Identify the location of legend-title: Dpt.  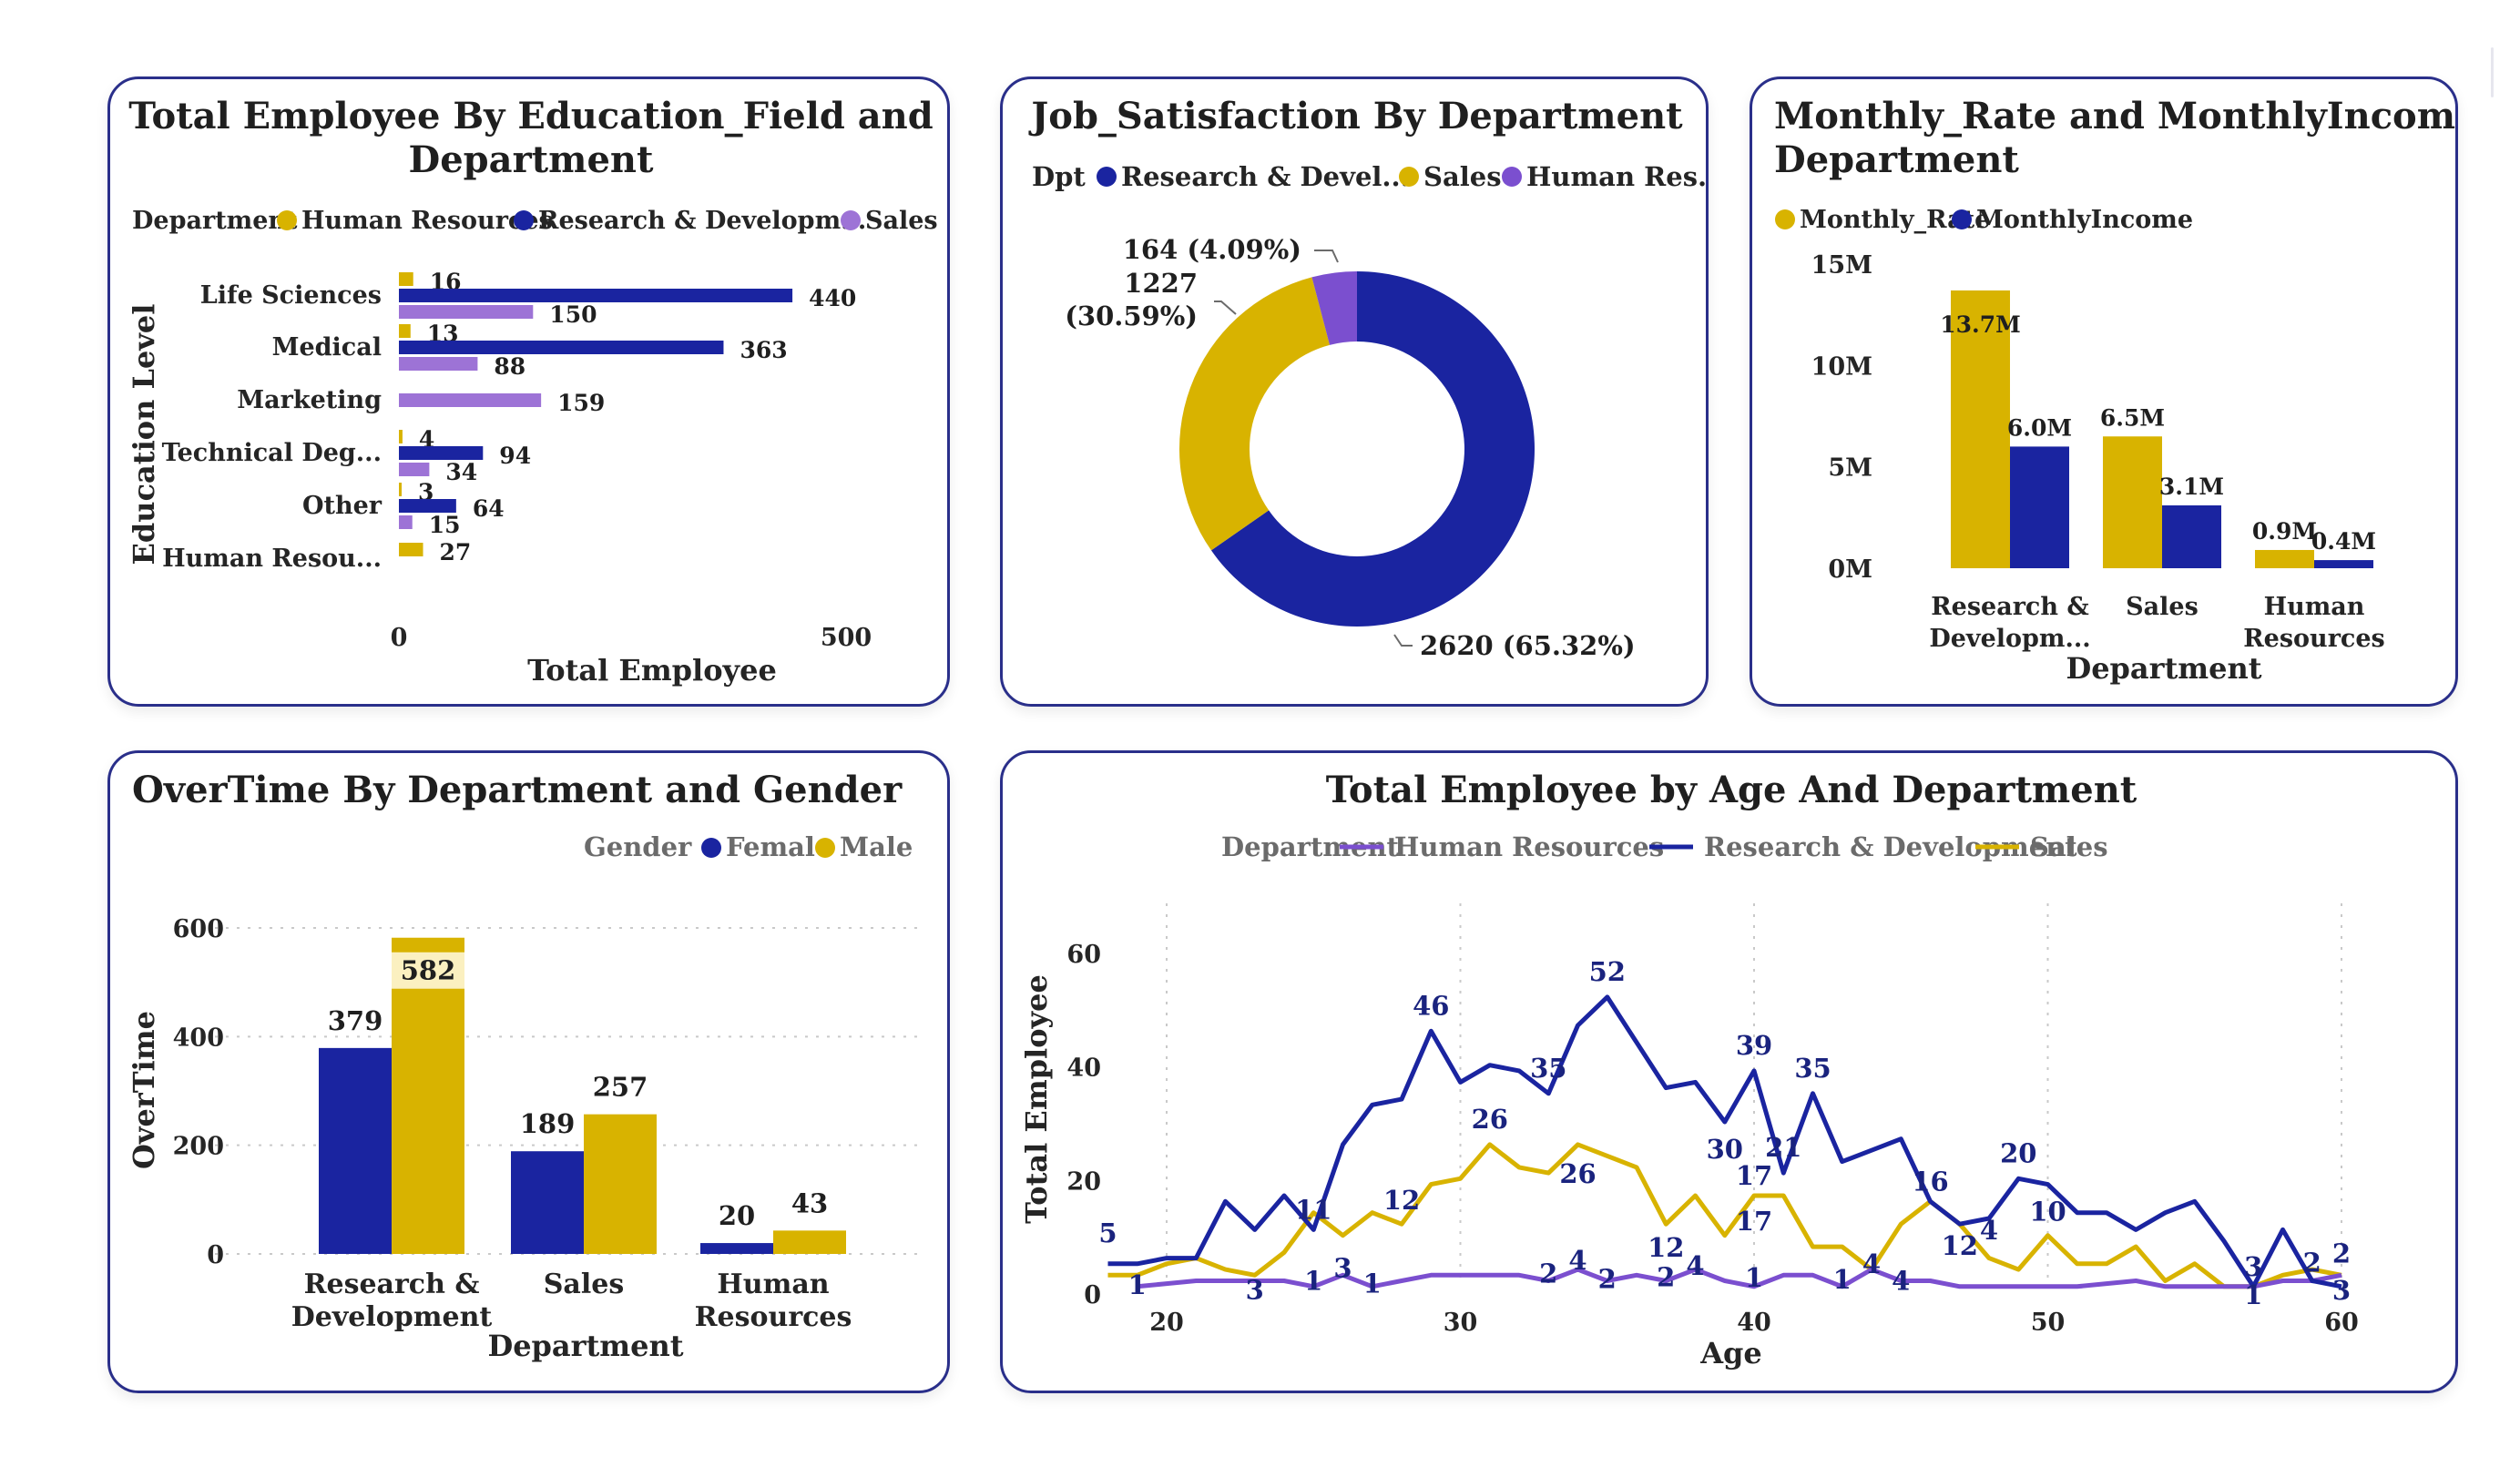
(1059, 176).